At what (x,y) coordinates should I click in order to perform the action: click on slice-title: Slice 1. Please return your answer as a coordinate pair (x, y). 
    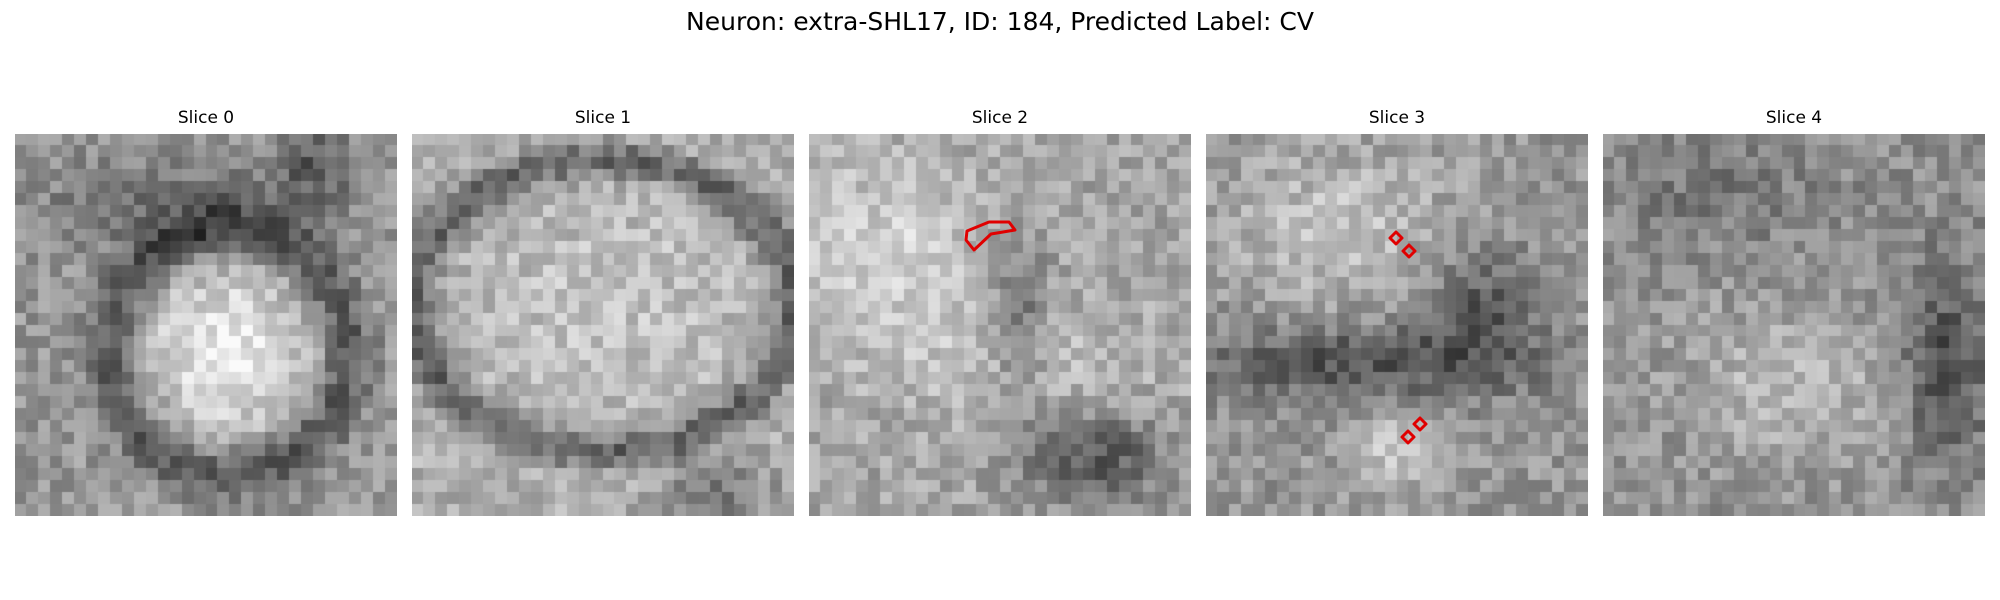
    Looking at the image, I should click on (603, 118).